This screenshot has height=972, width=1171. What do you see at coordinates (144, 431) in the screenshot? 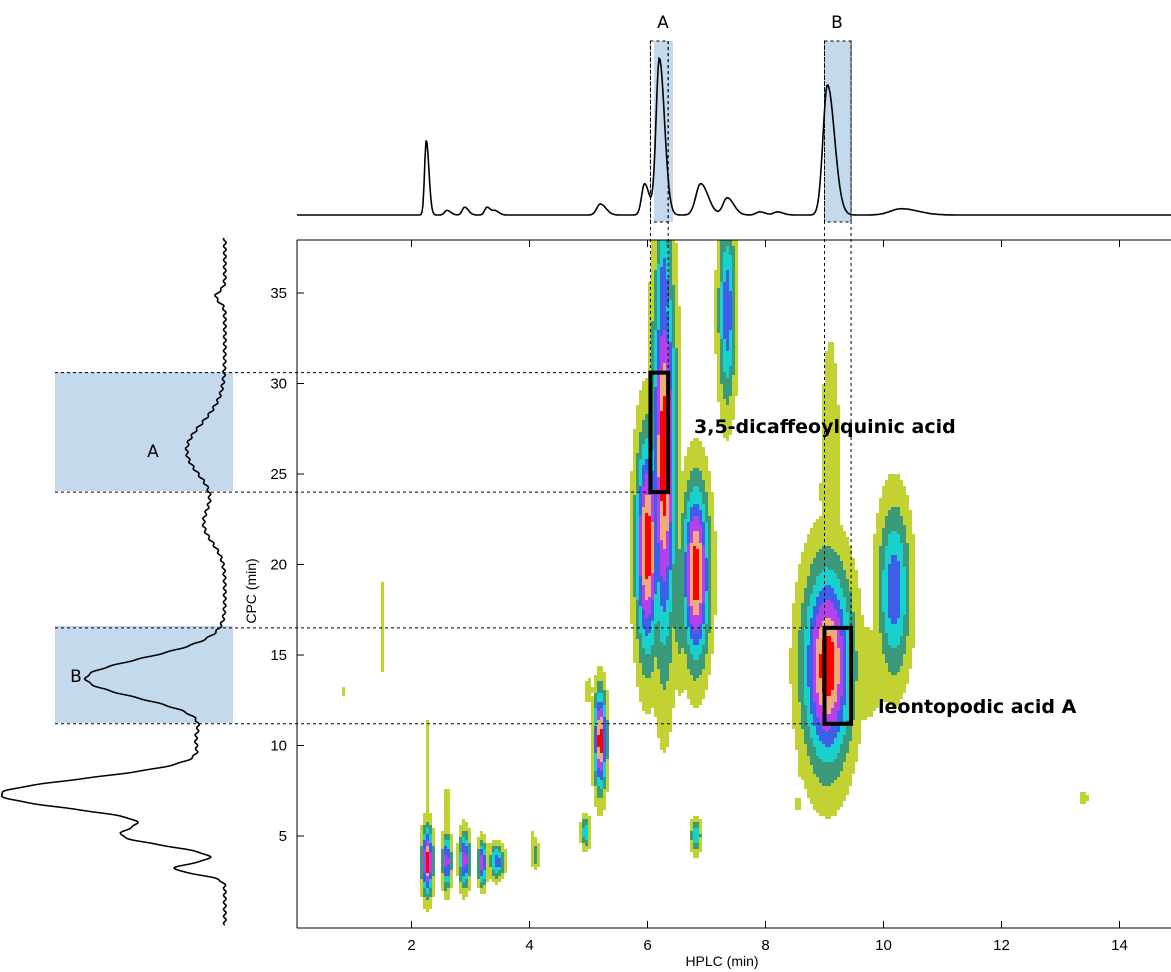
I see `region-a-cpc-band` at bounding box center [144, 431].